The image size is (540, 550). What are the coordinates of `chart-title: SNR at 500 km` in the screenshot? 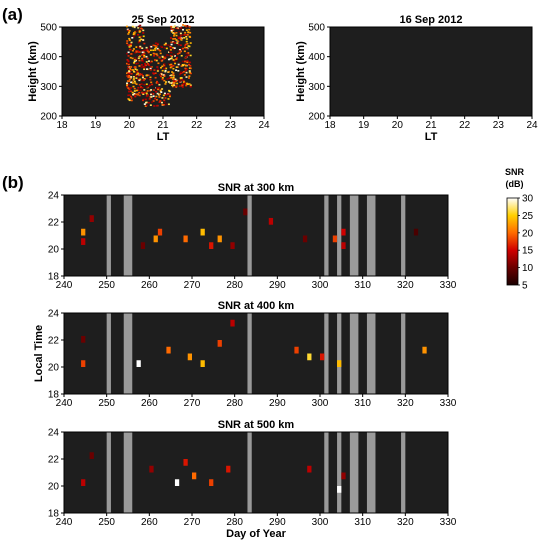 It's located at (256, 425).